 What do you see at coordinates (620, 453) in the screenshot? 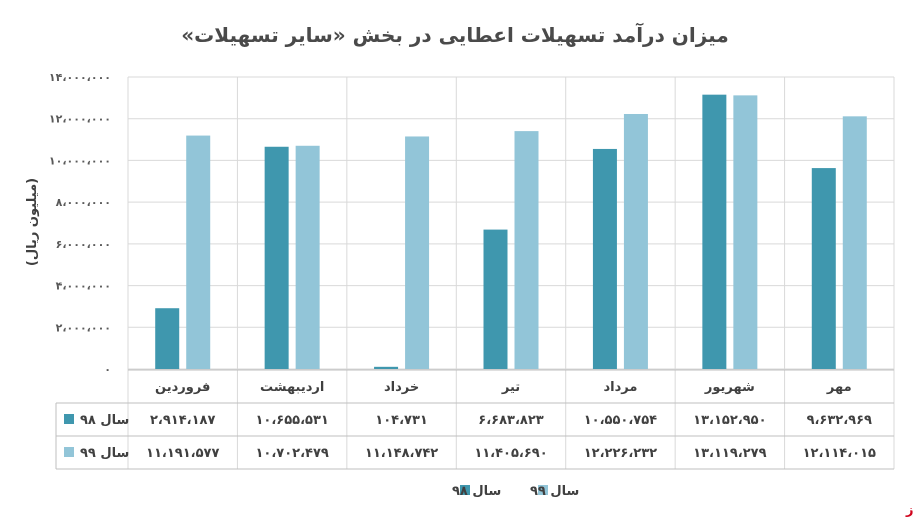
I see `data-label: ۱۲،۲۲۶،۲۳۲` at bounding box center [620, 453].